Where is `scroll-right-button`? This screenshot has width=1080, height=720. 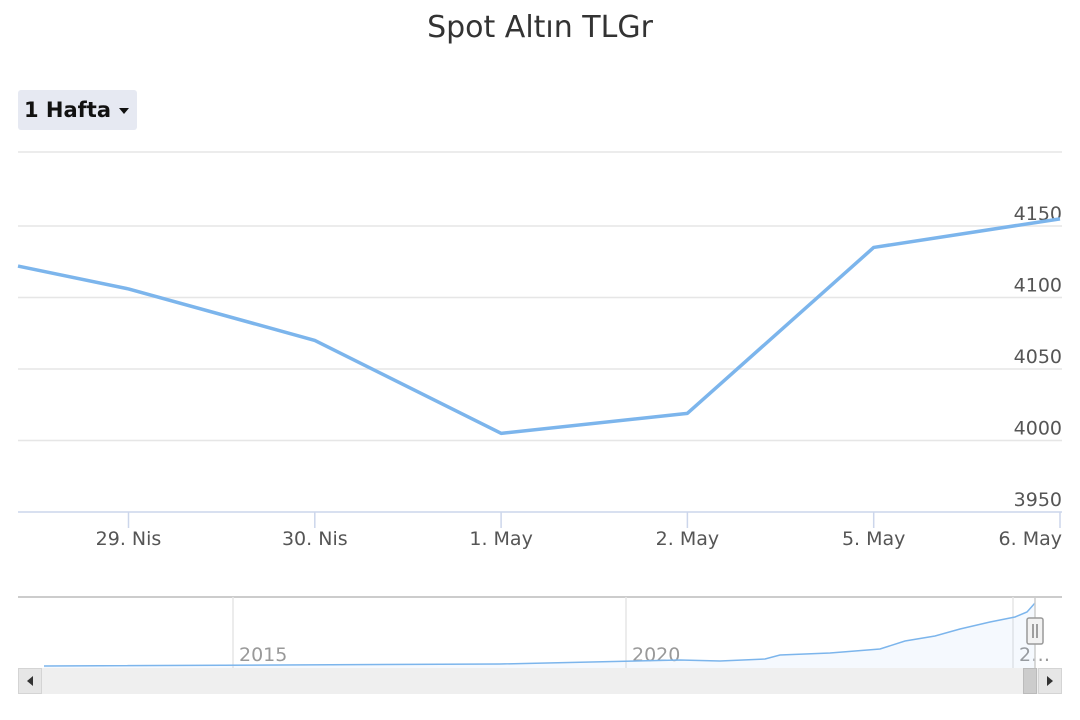 scroll-right-button is located at coordinates (1050, 681).